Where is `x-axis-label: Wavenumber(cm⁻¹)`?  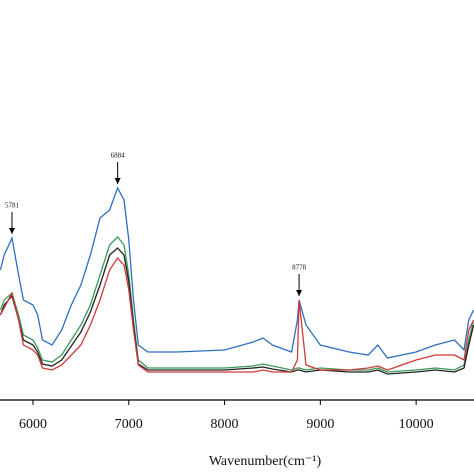 x-axis-label: Wavenumber(cm⁻¹) is located at coordinates (265, 461).